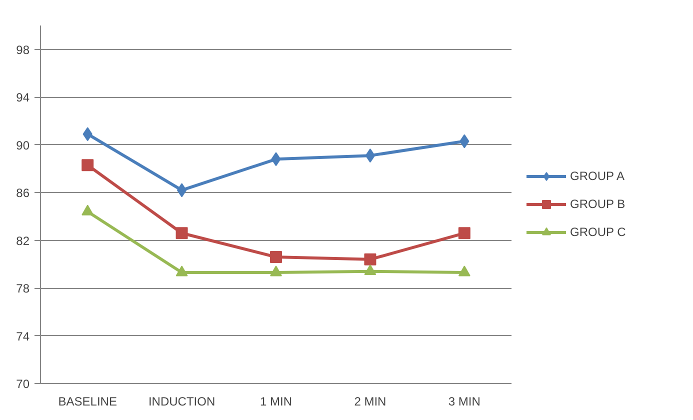  What do you see at coordinates (23, 336) in the screenshot?
I see `y-tick-label: 74` at bounding box center [23, 336].